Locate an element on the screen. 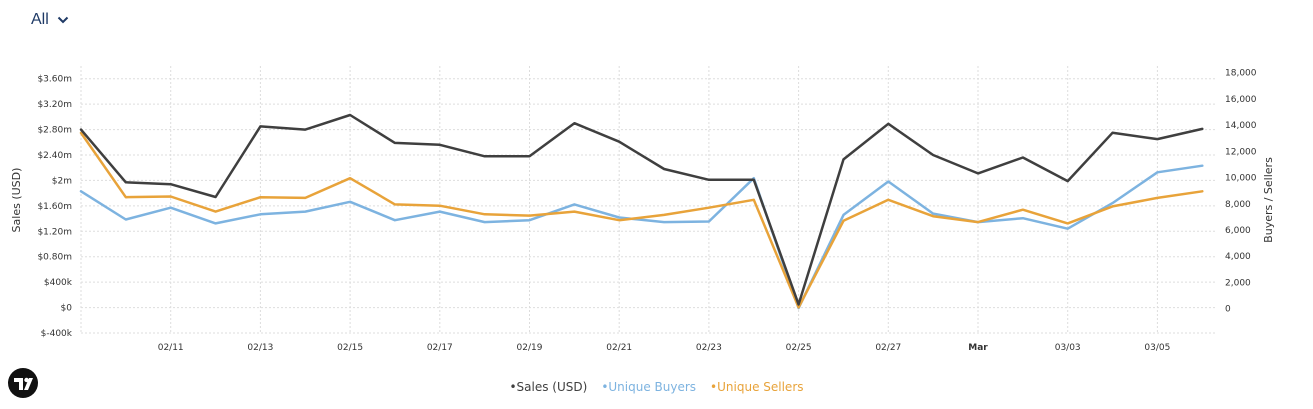  legend-sales: •Sales (USD) is located at coordinates (548, 387).